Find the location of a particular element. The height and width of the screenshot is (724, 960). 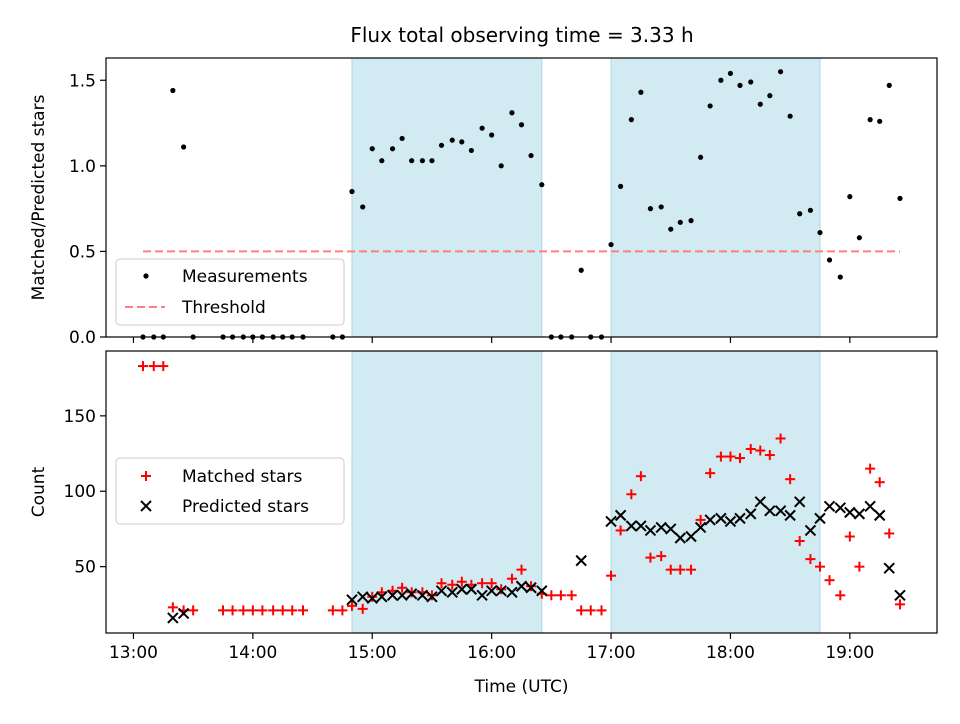

legend: Matched stars Predicted stars is located at coordinates (230, 491).